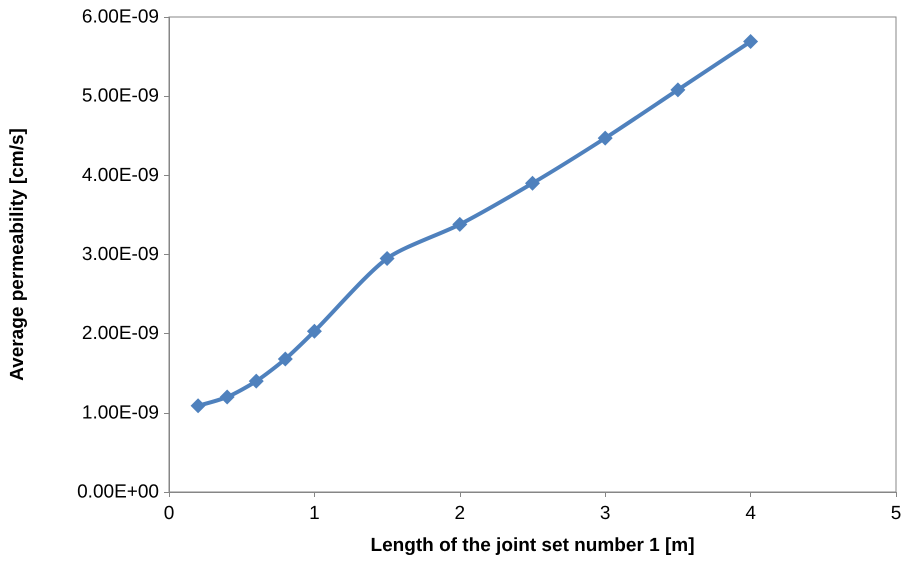  I want to click on x-tick-label: 5, so click(896, 513).